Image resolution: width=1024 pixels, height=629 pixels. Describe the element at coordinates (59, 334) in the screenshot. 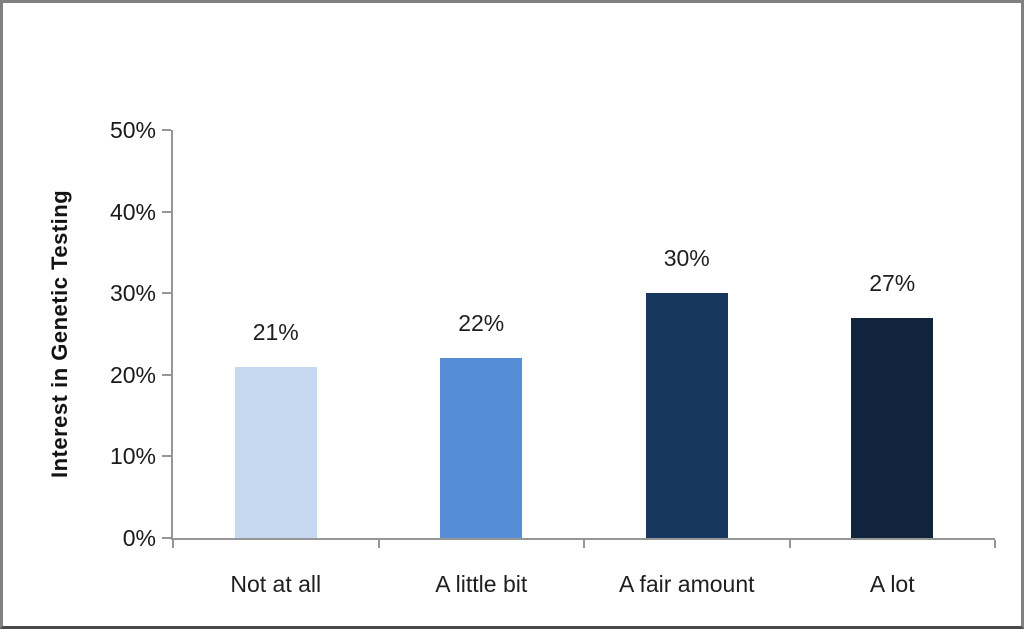

I see `y-axis-title: Interest in Genetic Testing` at that location.